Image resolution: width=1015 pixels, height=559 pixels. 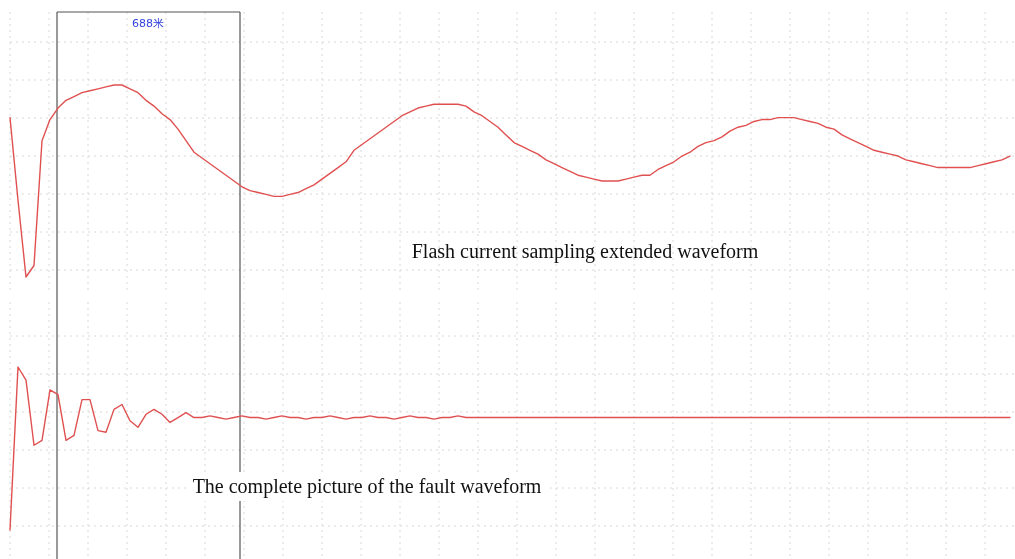 I want to click on annotation: Flash current sampling extended waveform, so click(x=585, y=251).